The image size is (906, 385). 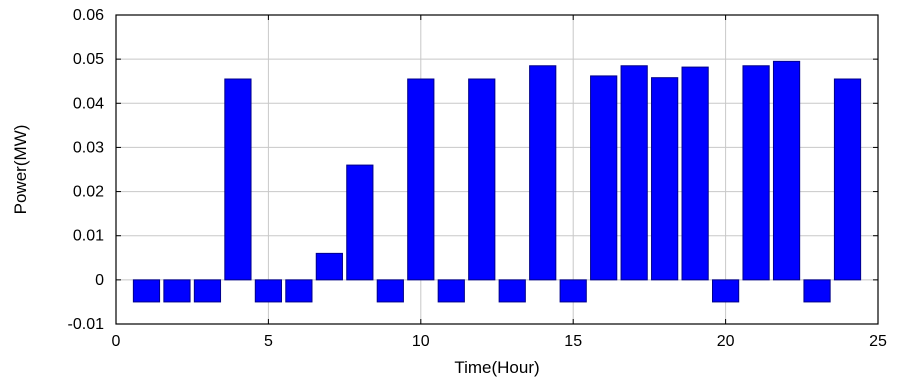 What do you see at coordinates (88, 236) in the screenshot?
I see `y-tick-label: 0.01` at bounding box center [88, 236].